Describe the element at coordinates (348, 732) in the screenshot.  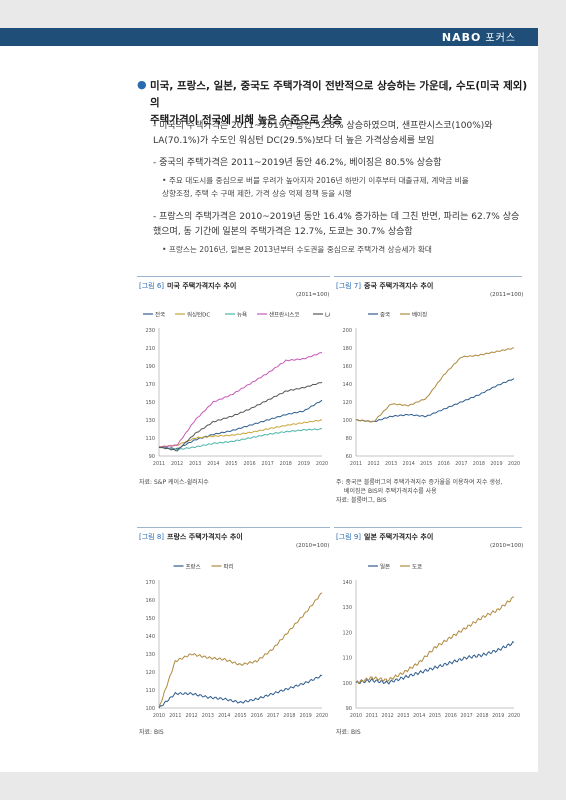
I see `figure-9-source: 자료: BIS` at that location.